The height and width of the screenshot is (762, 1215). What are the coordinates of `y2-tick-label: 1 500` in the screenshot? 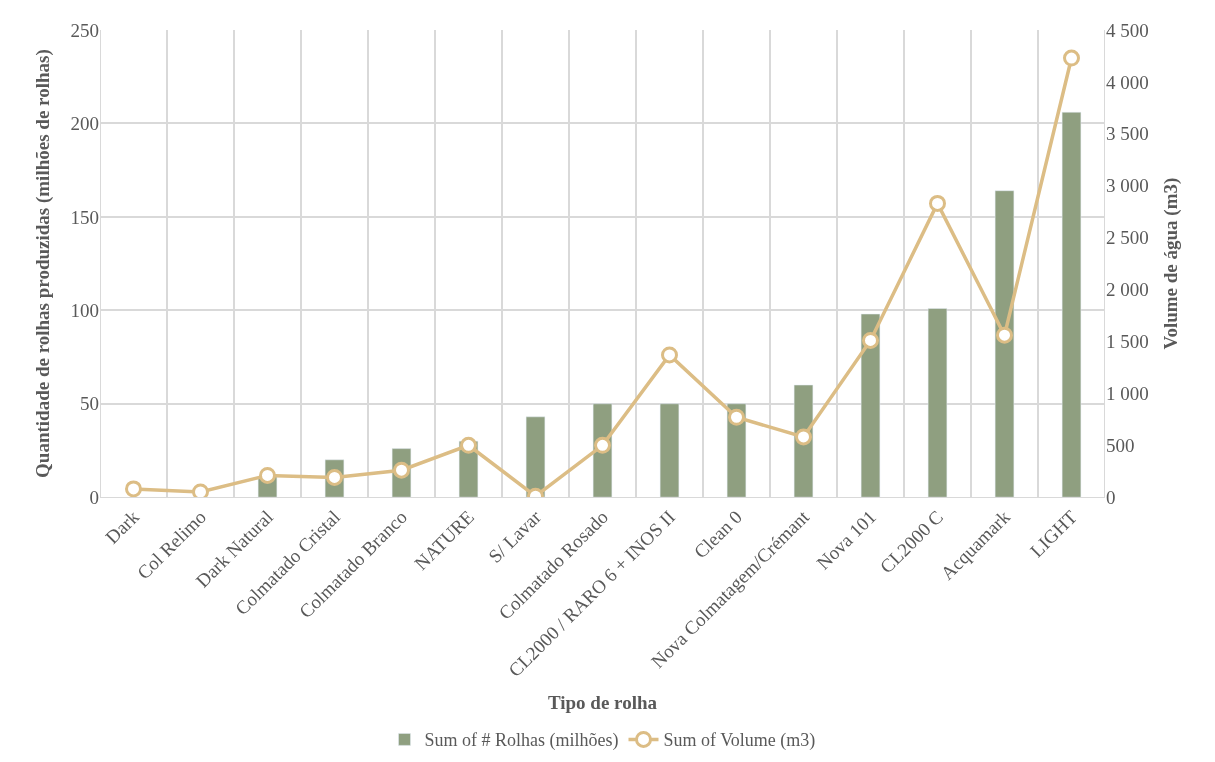 It's located at (1127, 342).